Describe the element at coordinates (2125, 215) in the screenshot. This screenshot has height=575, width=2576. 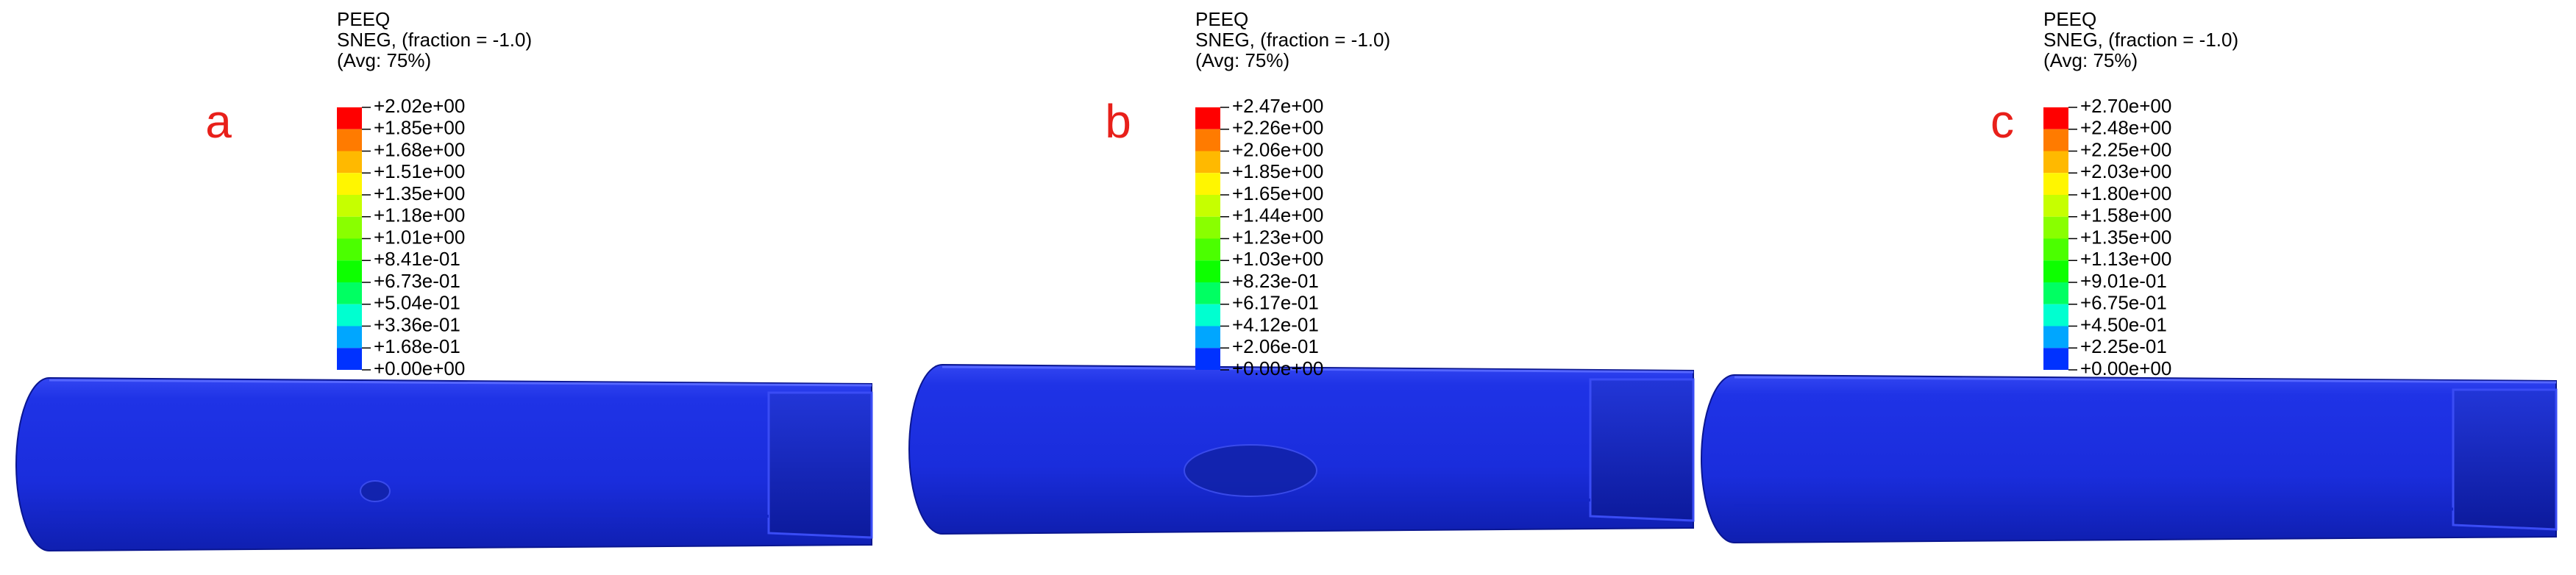
I see `legend-value: +1.58e+00` at that location.